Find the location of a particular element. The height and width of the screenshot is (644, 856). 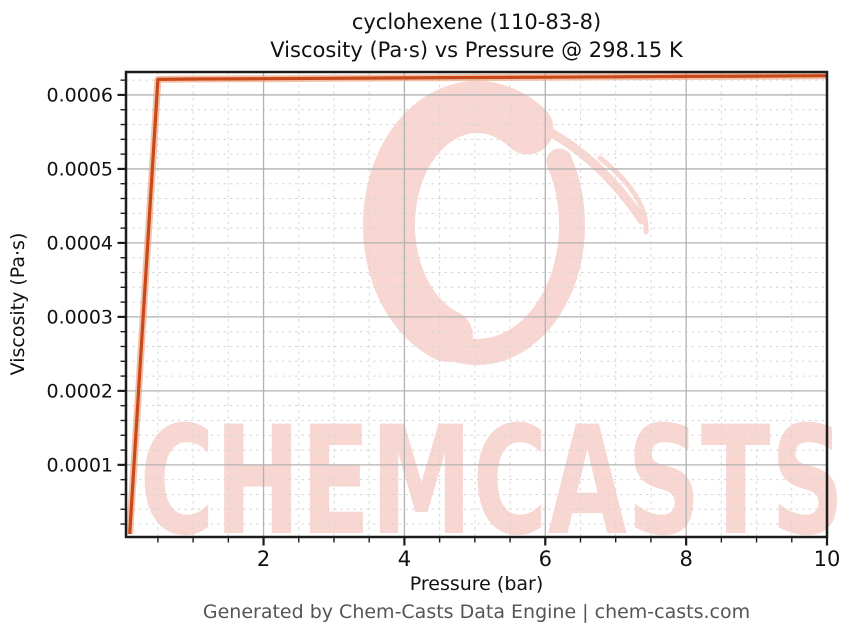

watermark-logo-icon is located at coordinates (505, 223).